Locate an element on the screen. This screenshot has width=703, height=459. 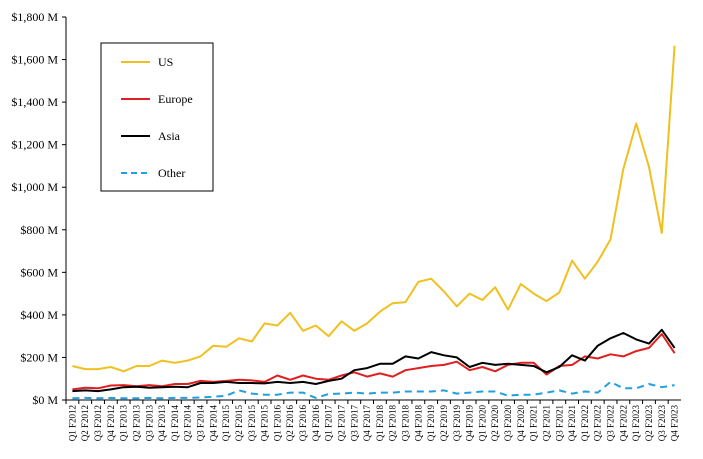
x-tick-label: Q1 F2018 is located at coordinates (380, 423).